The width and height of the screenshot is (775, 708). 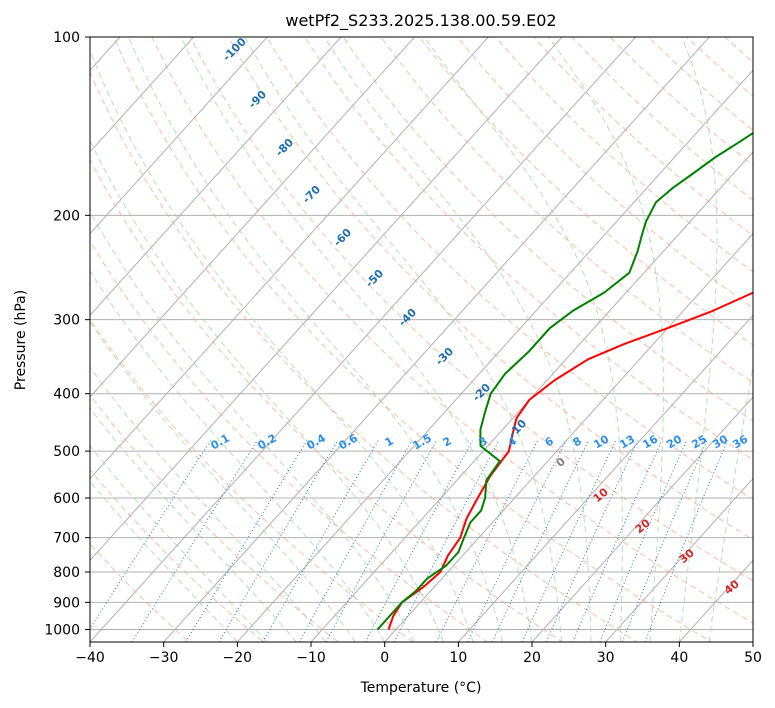 I want to click on y-axis-ticks: 100 200 300 400 500 600 700 800 900 1000, so click(x=67, y=334).